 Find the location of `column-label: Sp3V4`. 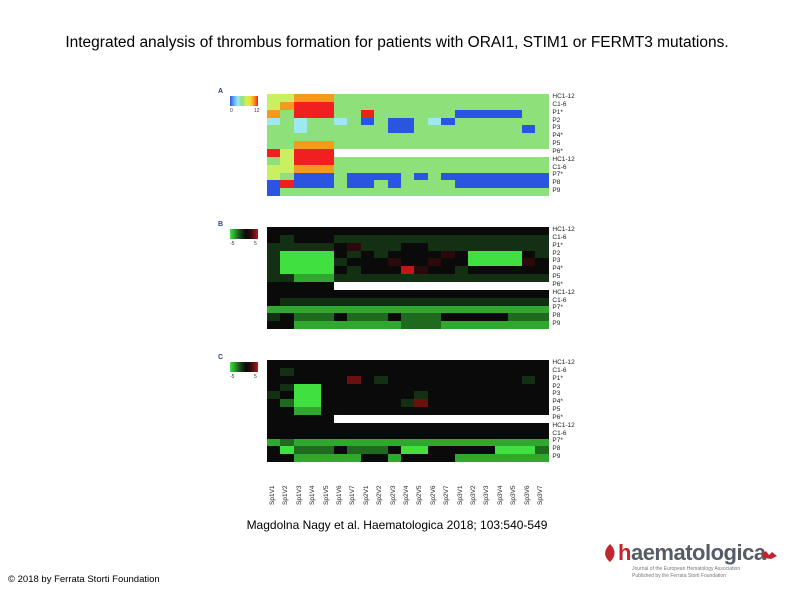

column-label: Sp3V4 is located at coordinates (500, 495).